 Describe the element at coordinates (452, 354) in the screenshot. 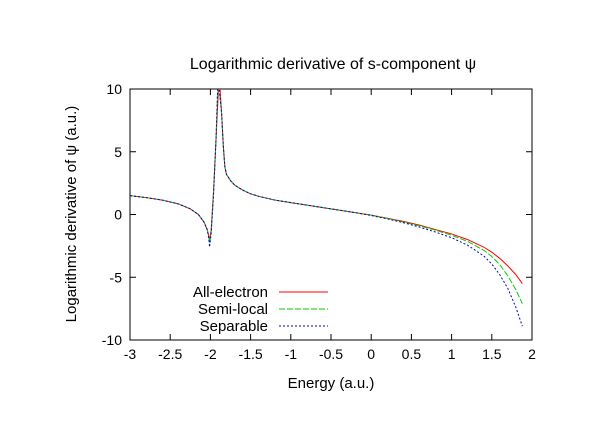

I see `x-tick-label: 1` at that location.